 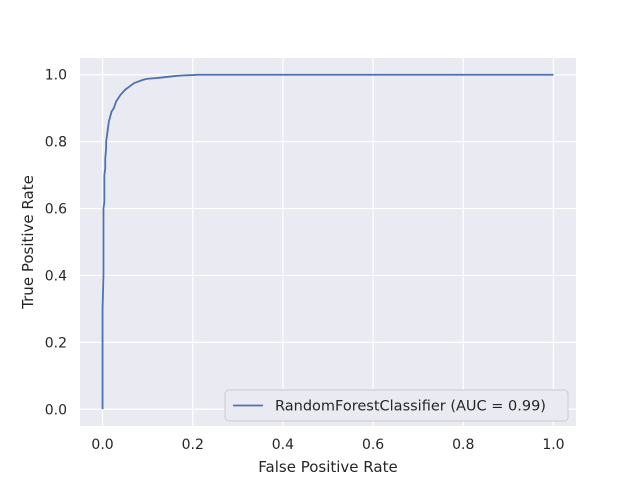 What do you see at coordinates (56, 410) in the screenshot?
I see `y-tick-label: 0.0` at bounding box center [56, 410].